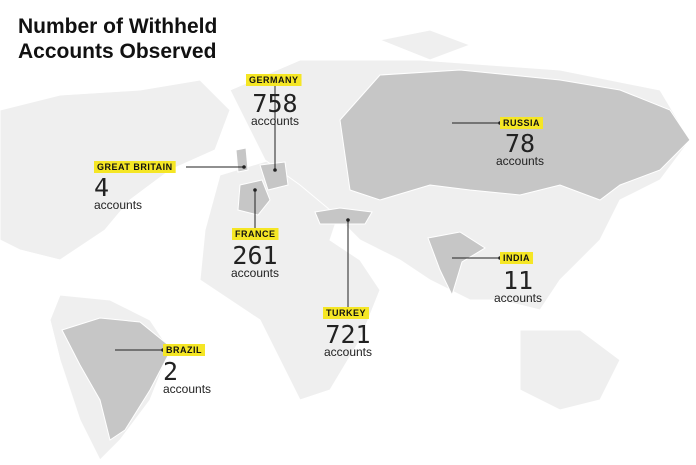 This screenshot has width=696, height=465. Describe the element at coordinates (254, 255) in the screenshot. I see `account-count: 261` at that location.